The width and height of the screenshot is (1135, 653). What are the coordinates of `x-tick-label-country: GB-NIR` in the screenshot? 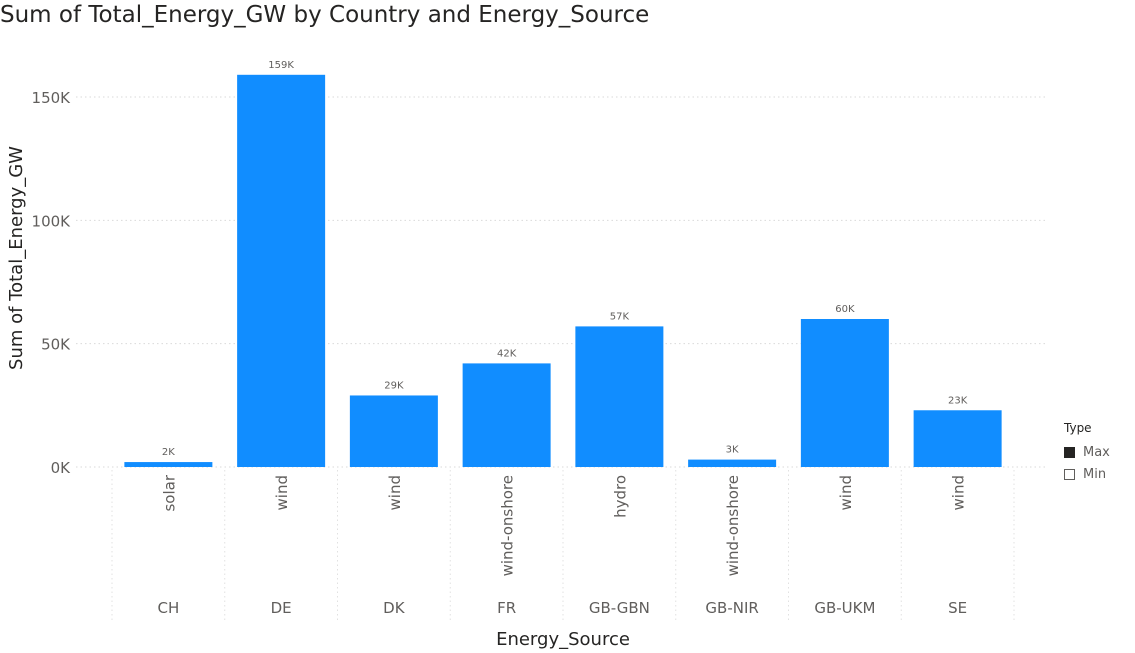 It's located at (731, 608).